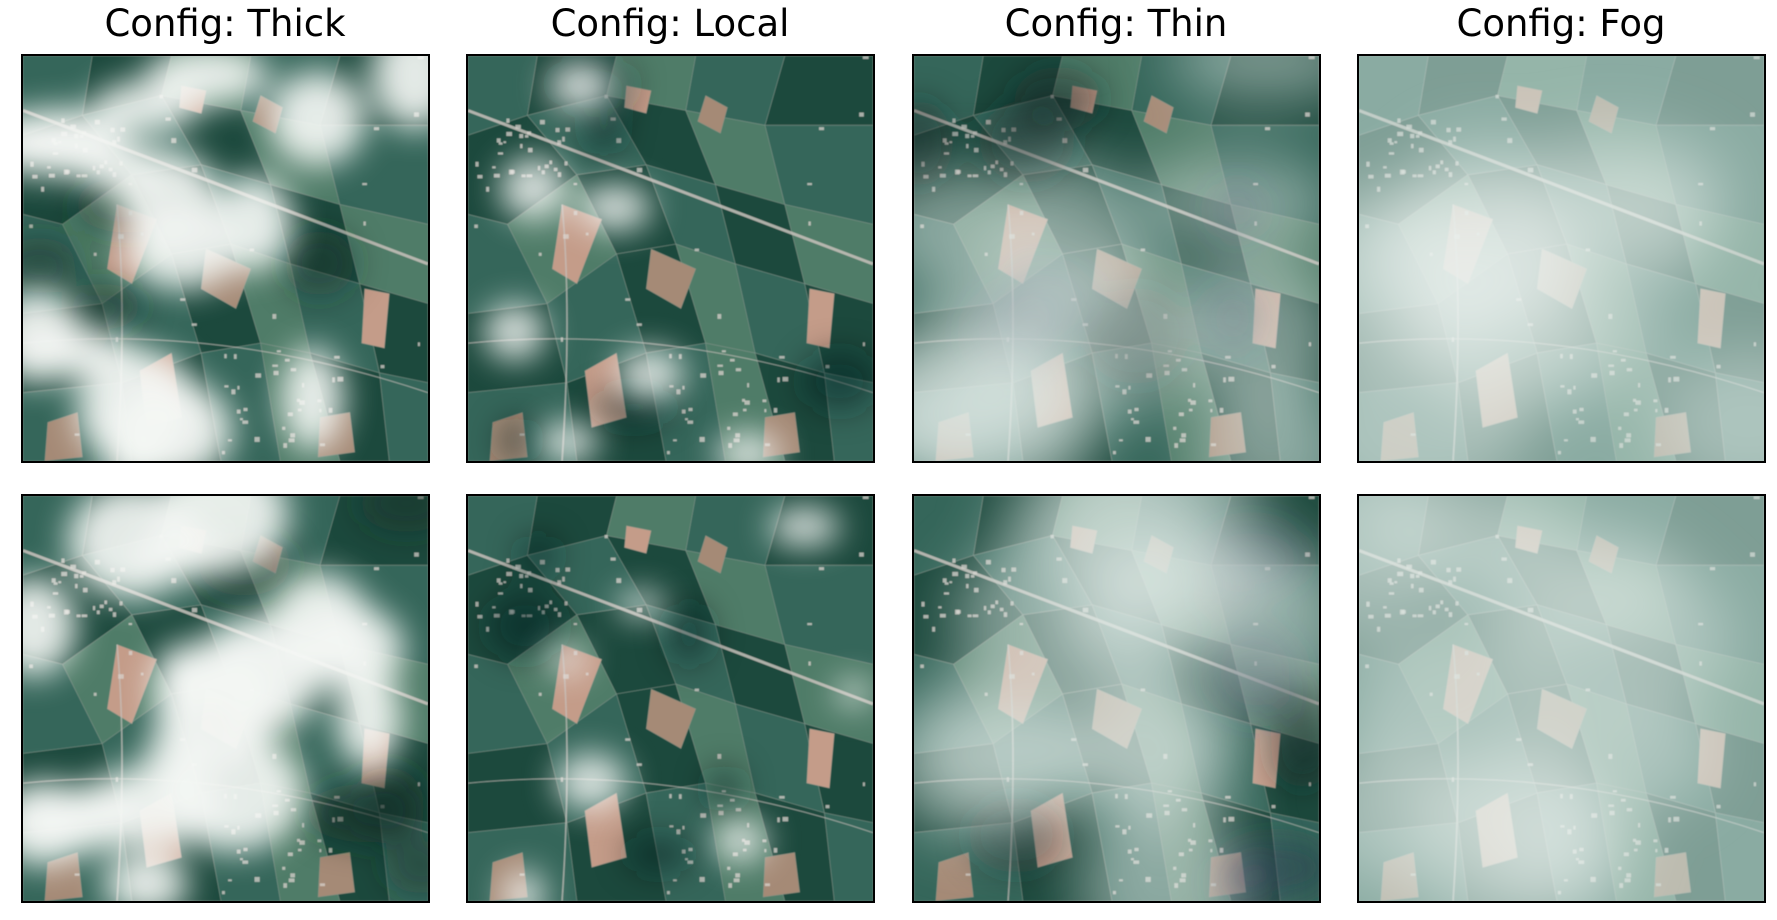  What do you see at coordinates (1116, 24) in the screenshot?
I see `col-title-thin: Config: Thin` at bounding box center [1116, 24].